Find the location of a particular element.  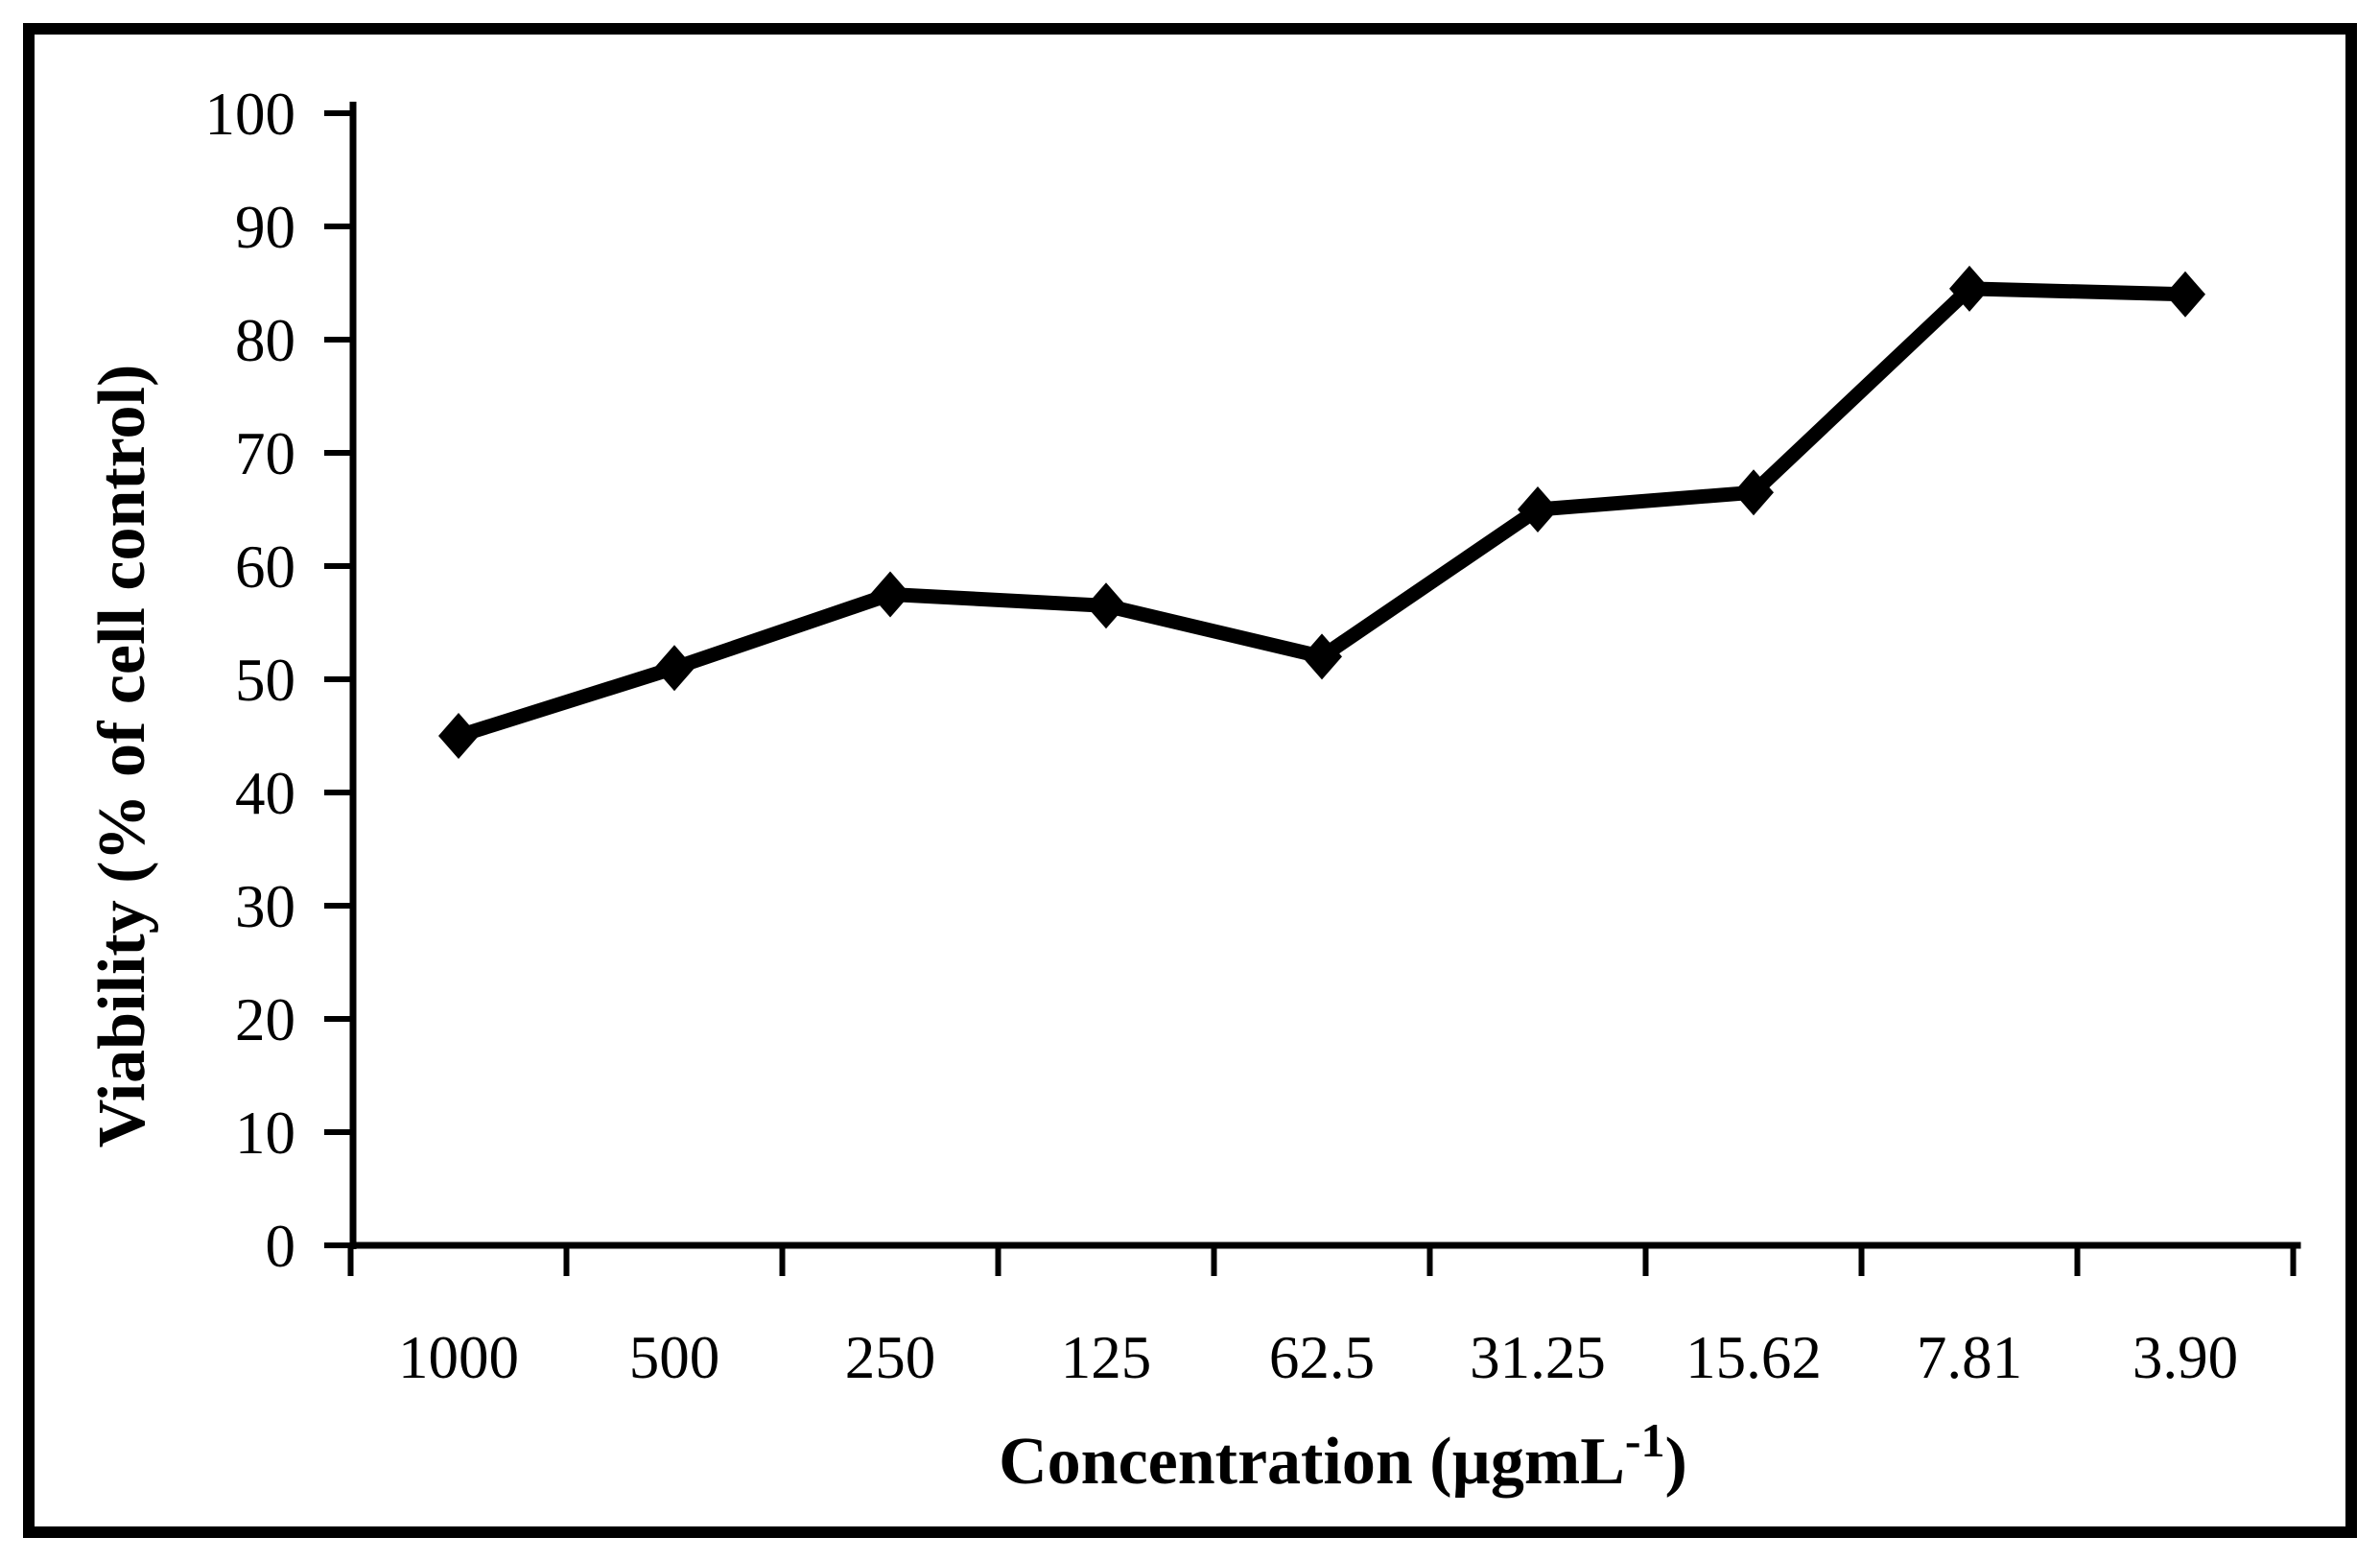

y-tick-label: 50 is located at coordinates (265, 680).